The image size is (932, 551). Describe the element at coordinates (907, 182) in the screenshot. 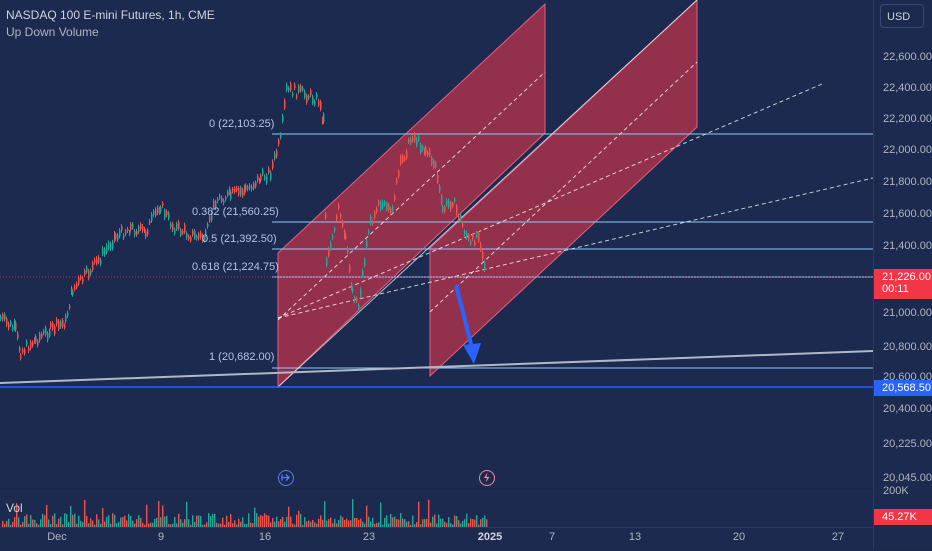

I see `price-tick: 21,800.00` at that location.